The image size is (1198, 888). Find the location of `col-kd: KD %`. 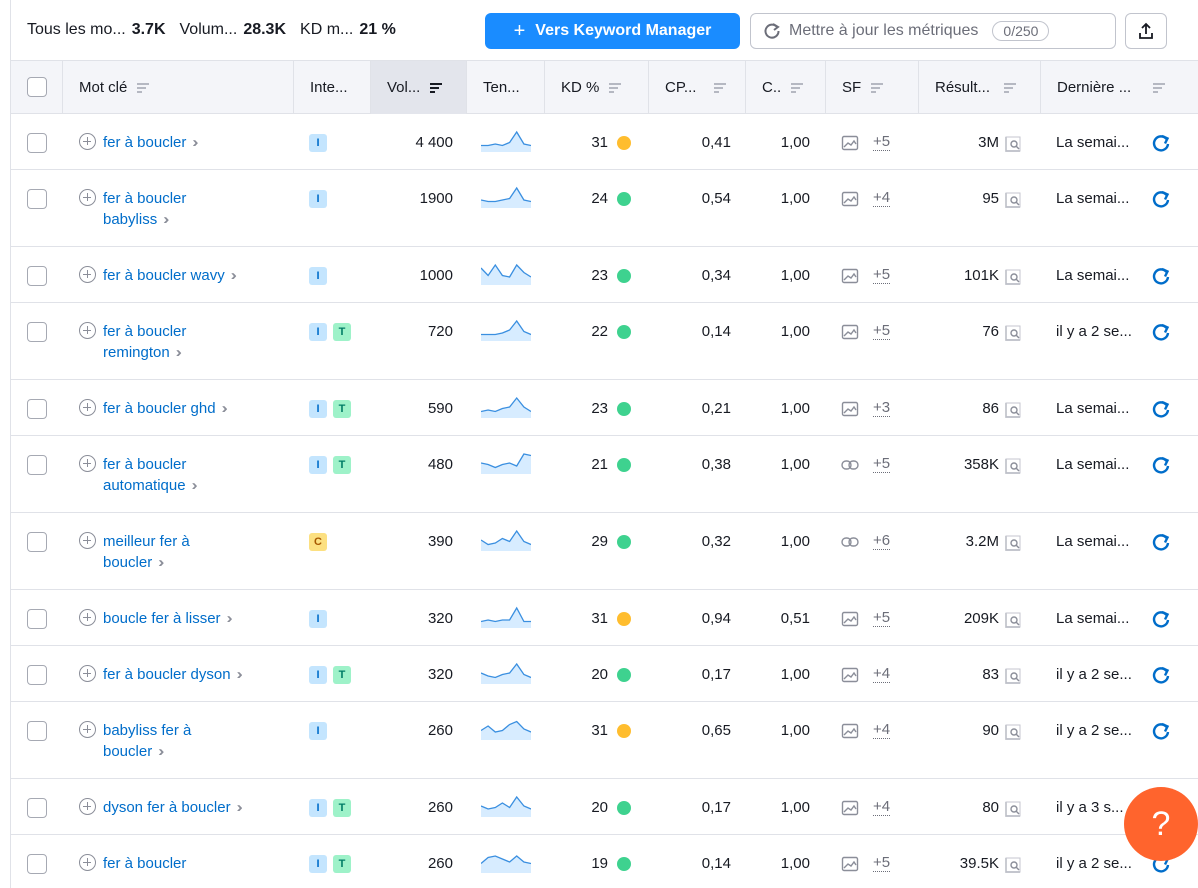

col-kd: KD % is located at coordinates (597, 87).